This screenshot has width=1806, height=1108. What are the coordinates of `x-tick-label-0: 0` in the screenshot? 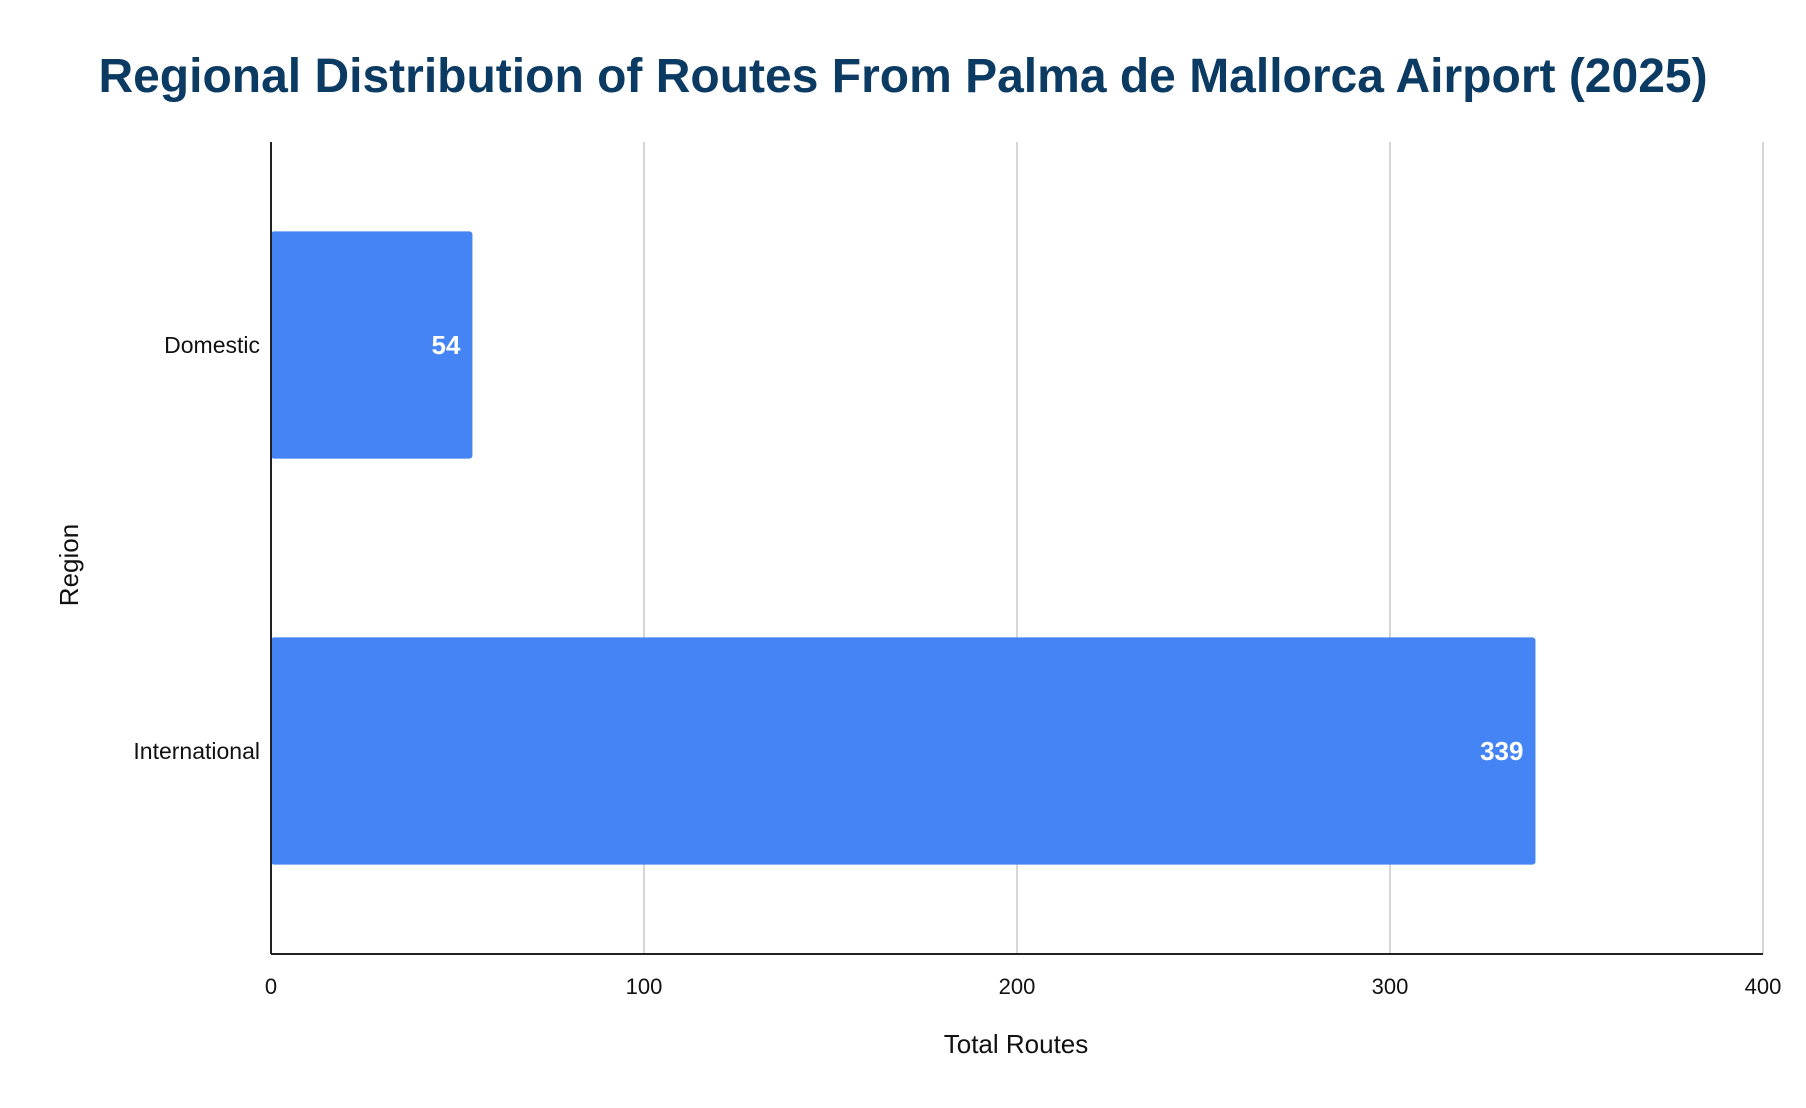 It's located at (271, 986).